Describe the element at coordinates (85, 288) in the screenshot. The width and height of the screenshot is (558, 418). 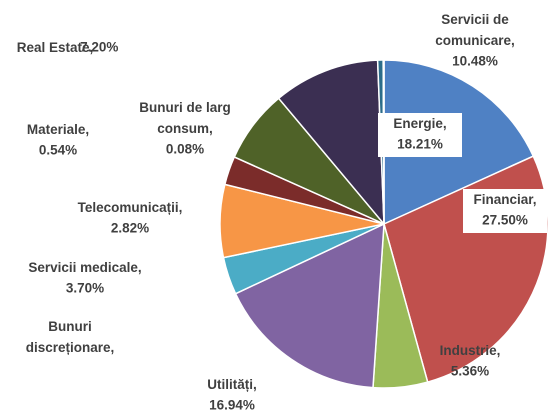
I see `value-label: 3.70%` at that location.